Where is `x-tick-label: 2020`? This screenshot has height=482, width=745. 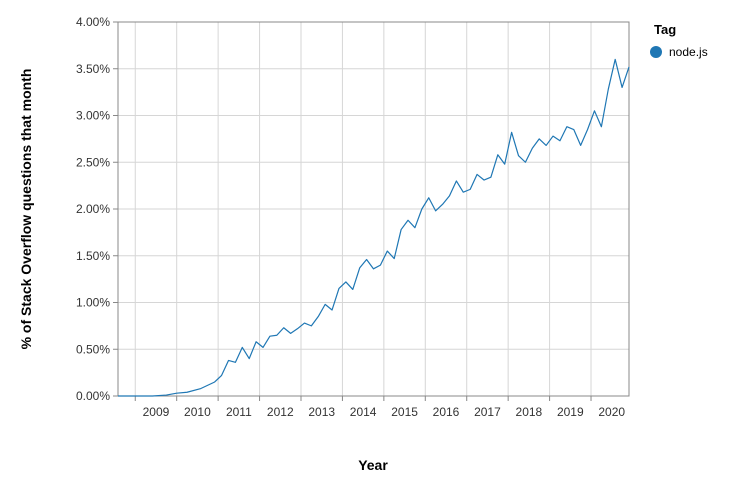
x-tick-label: 2020 is located at coordinates (611, 412).